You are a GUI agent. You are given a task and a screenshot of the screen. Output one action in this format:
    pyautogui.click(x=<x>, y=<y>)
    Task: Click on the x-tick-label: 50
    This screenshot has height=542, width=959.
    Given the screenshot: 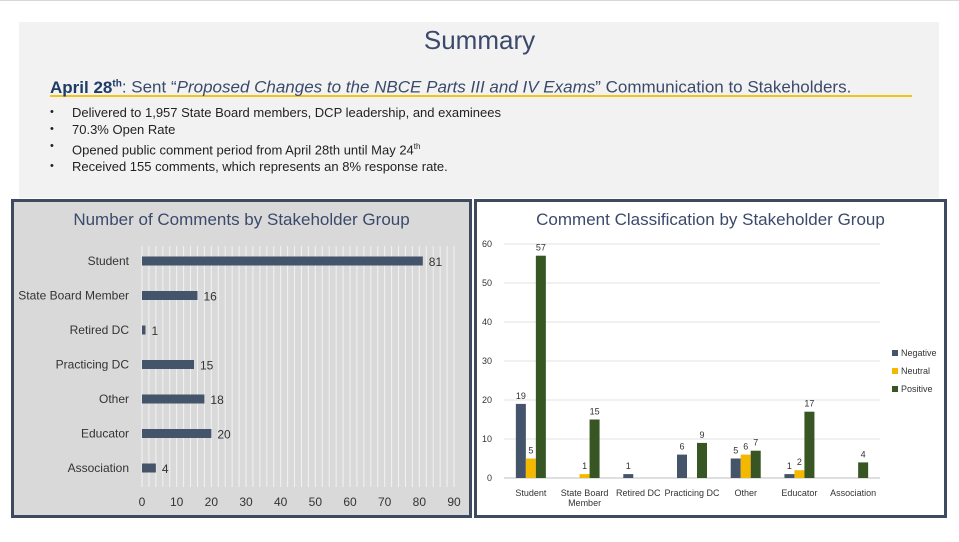 What is the action you would take?
    pyautogui.click(x=316, y=502)
    